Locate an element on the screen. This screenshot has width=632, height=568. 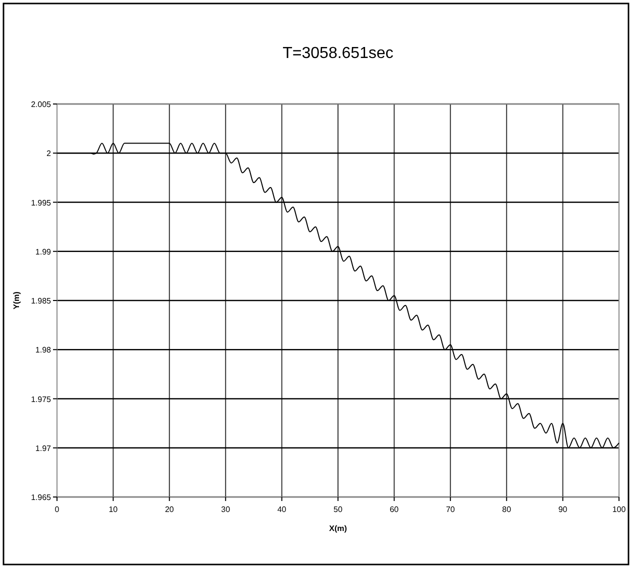
x-tick-label: 80 is located at coordinates (507, 509).